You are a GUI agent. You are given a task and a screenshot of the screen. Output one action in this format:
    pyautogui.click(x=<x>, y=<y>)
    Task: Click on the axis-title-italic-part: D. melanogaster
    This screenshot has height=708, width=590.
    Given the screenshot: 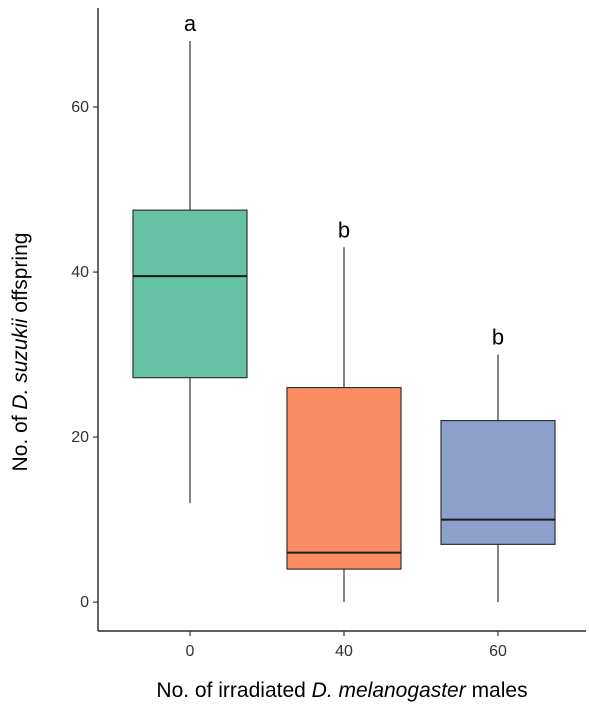 What is the action you would take?
    pyautogui.click(x=389, y=690)
    